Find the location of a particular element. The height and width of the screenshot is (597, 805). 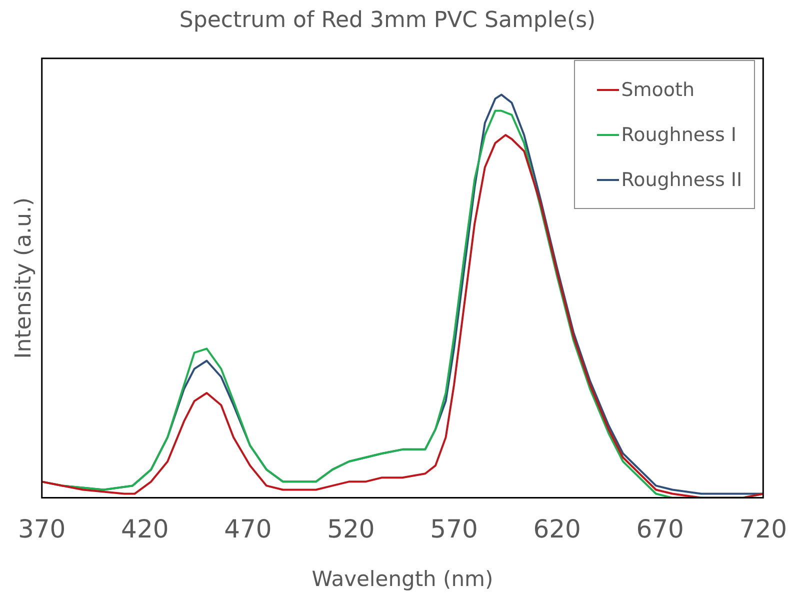

x-tick-label: 570 is located at coordinates (454, 529).